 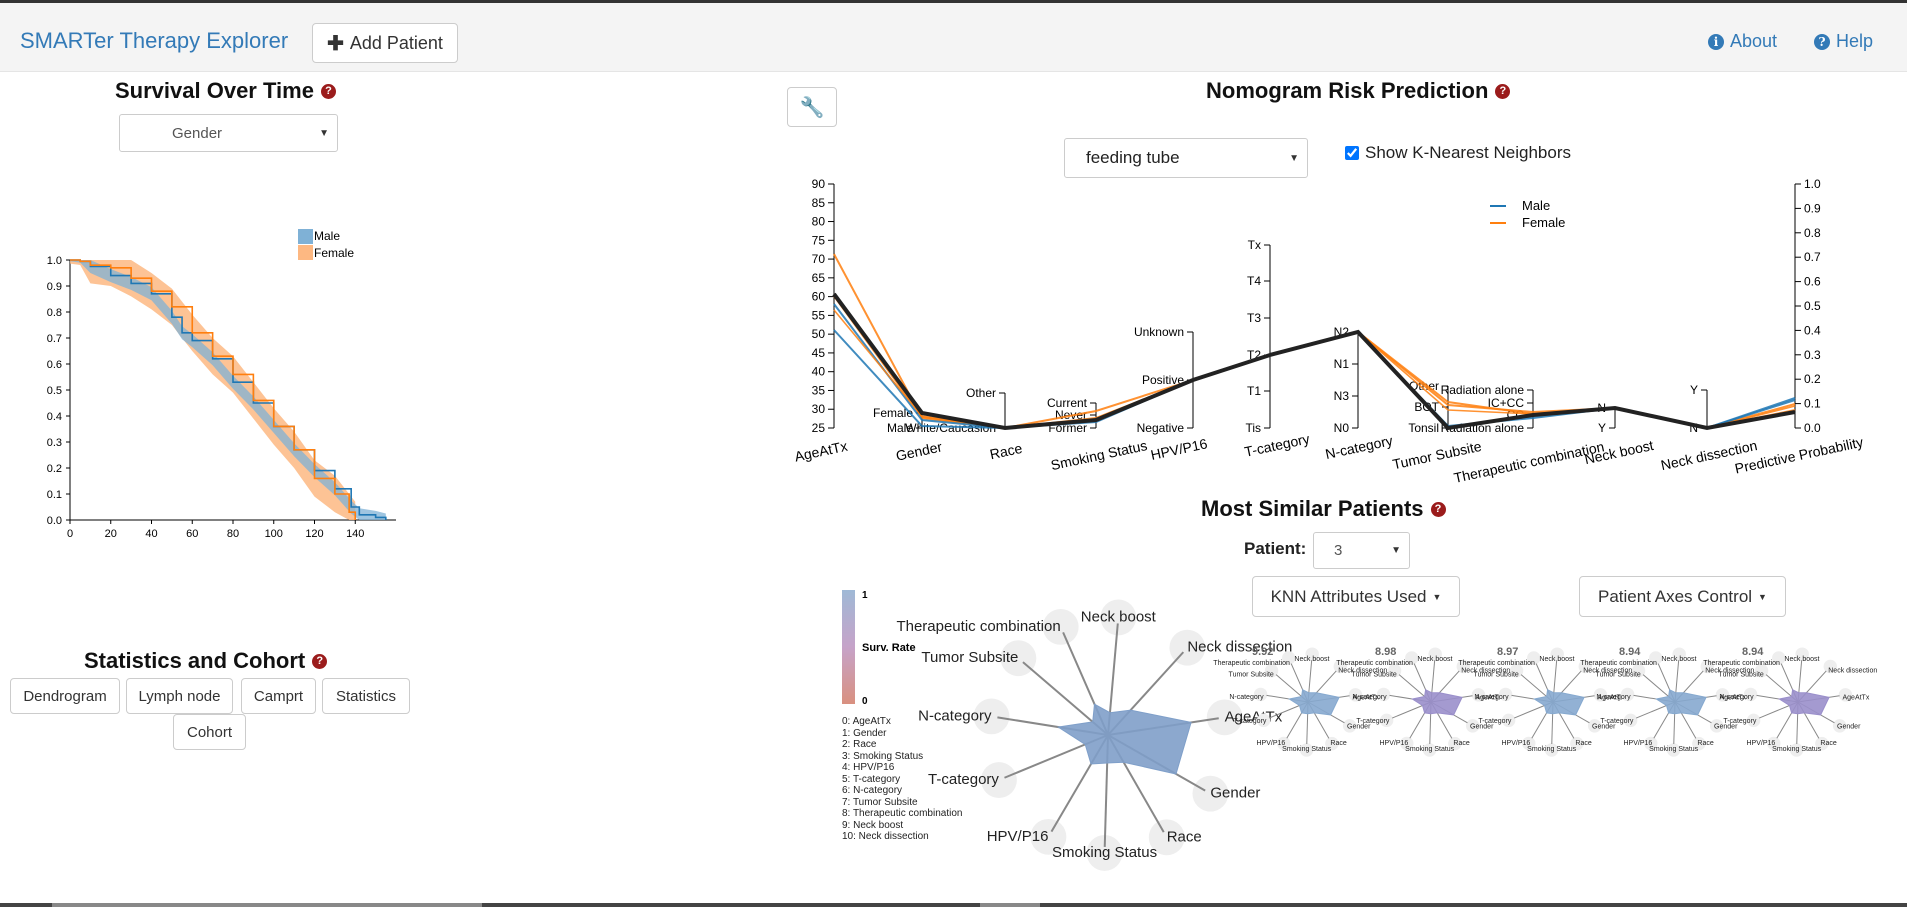 What do you see at coordinates (328, 91) in the screenshot?
I see `survival-help-icon: ?` at bounding box center [328, 91].